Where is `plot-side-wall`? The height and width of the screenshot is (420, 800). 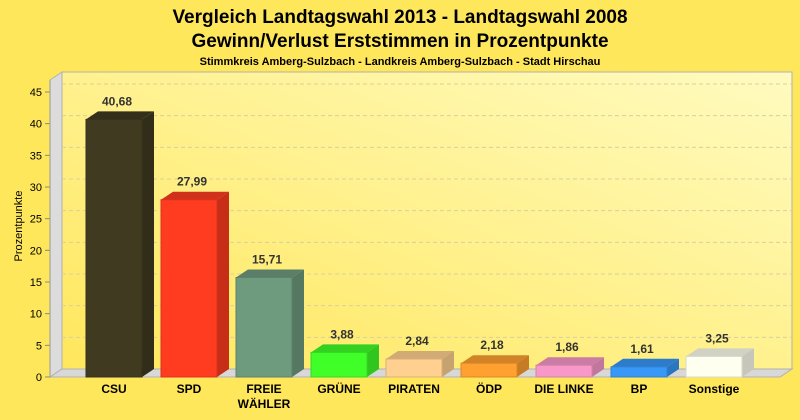 plot-side-wall is located at coordinates (56, 224).